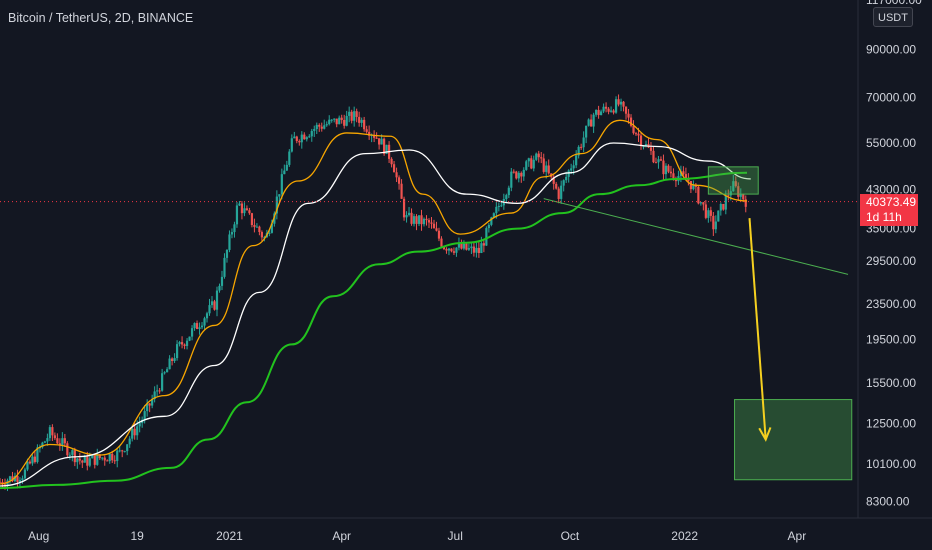 The image size is (932, 550). Describe the element at coordinates (733, 180) in the screenshot. I see `resistance-zone-box` at that location.